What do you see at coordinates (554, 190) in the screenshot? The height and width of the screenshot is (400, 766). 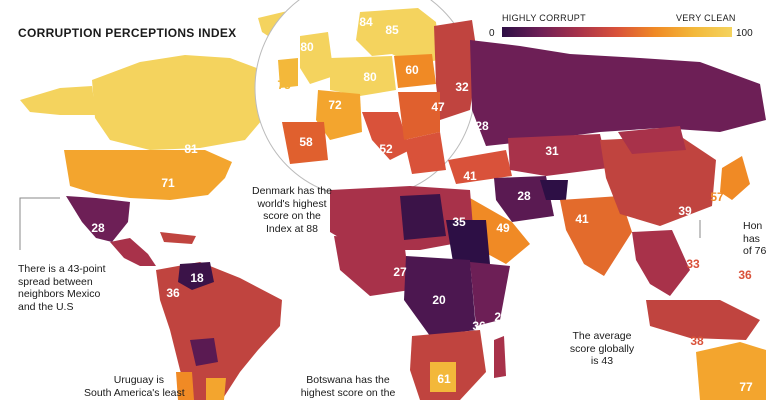 I see `afghanistan-region` at bounding box center [554, 190].